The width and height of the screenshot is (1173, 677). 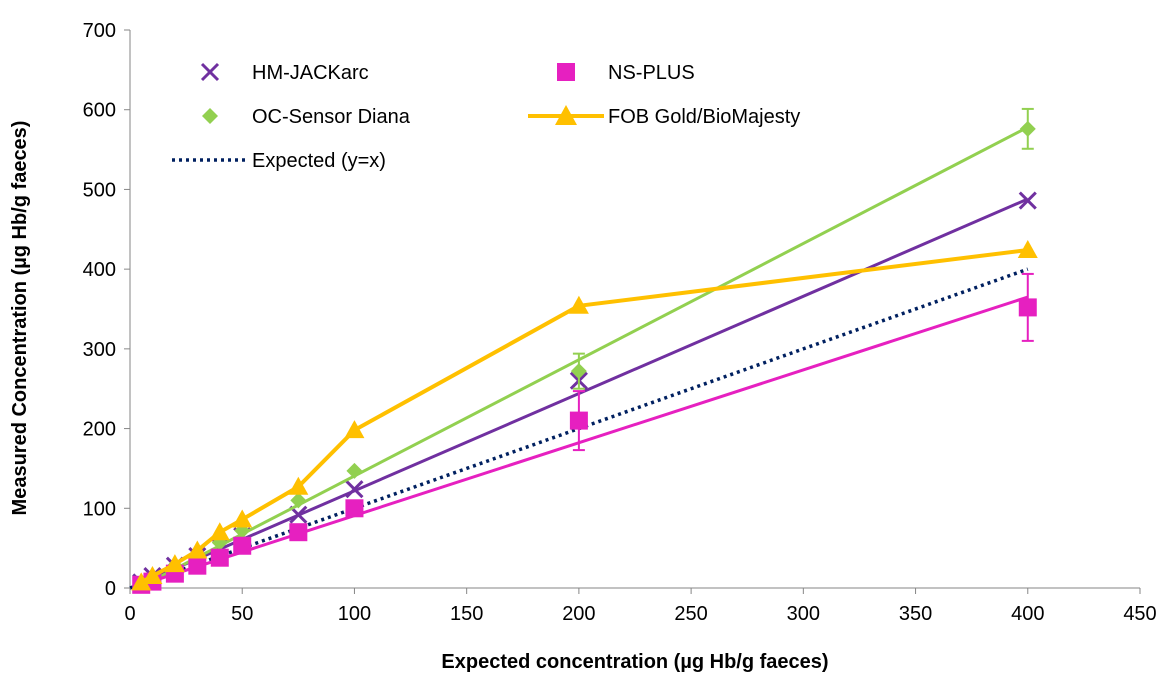 What do you see at coordinates (634, 662) in the screenshot?
I see `x-axis-title: Expected concentration (µg Hb/g faeces)` at bounding box center [634, 662].